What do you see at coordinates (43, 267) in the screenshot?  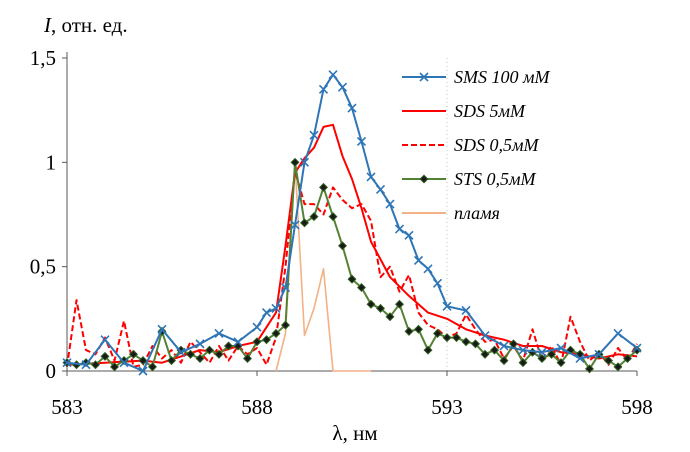 I see `y-tick-label: 0,5` at bounding box center [43, 267].